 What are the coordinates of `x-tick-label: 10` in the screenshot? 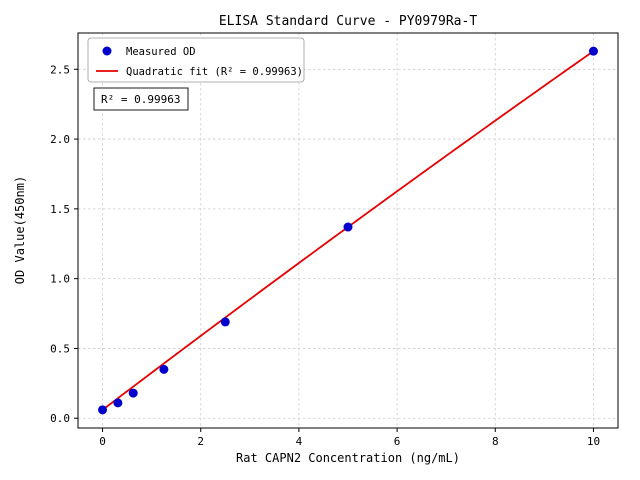 It's located at (593, 441).